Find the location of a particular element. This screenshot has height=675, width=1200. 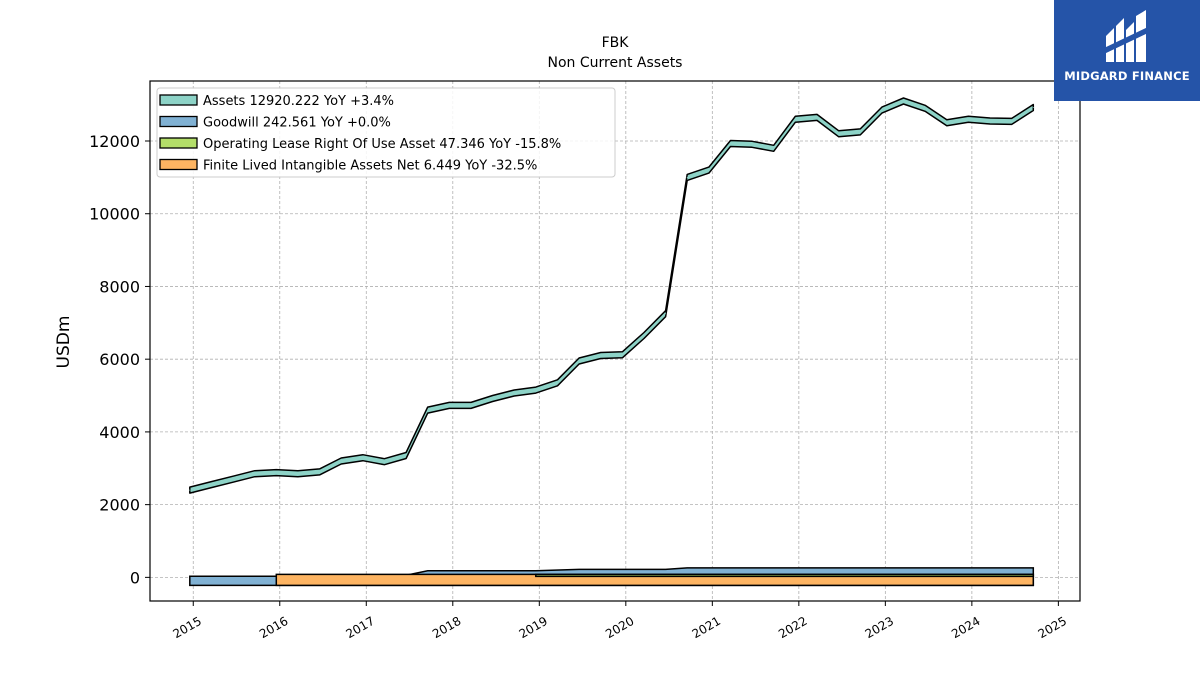

y-tick-label: 4000 is located at coordinates (119, 432).